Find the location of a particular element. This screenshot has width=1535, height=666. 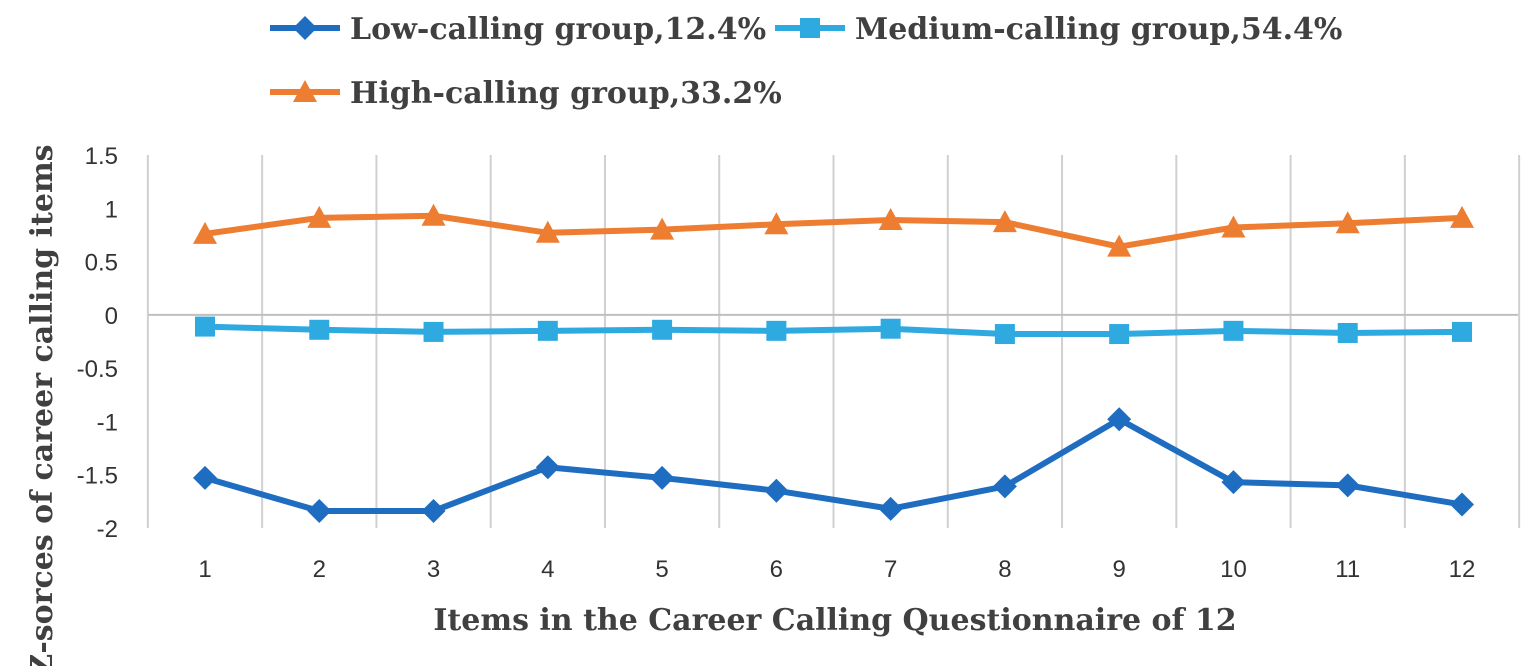

legend-item: Low-calling group,12.4% is located at coordinates (518, 29).